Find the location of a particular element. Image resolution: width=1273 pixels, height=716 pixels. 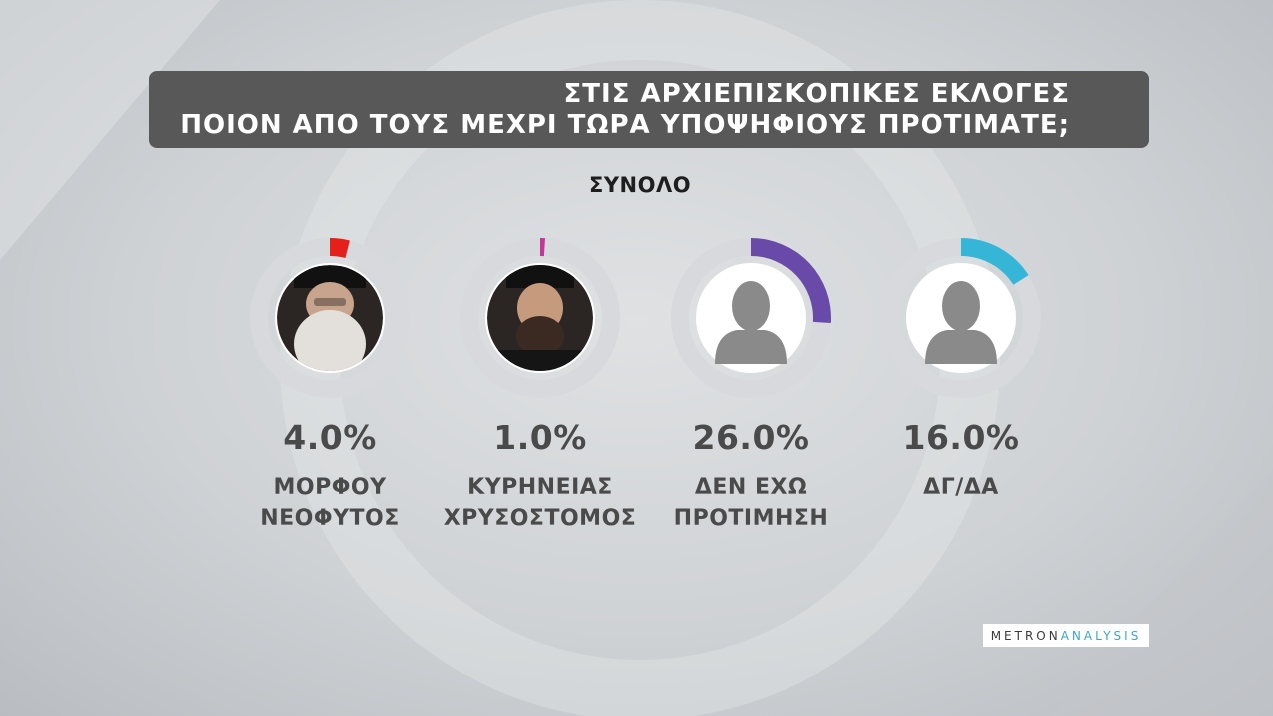

subtitle: ΣΥΝΟΛΟ is located at coordinates (640, 185).